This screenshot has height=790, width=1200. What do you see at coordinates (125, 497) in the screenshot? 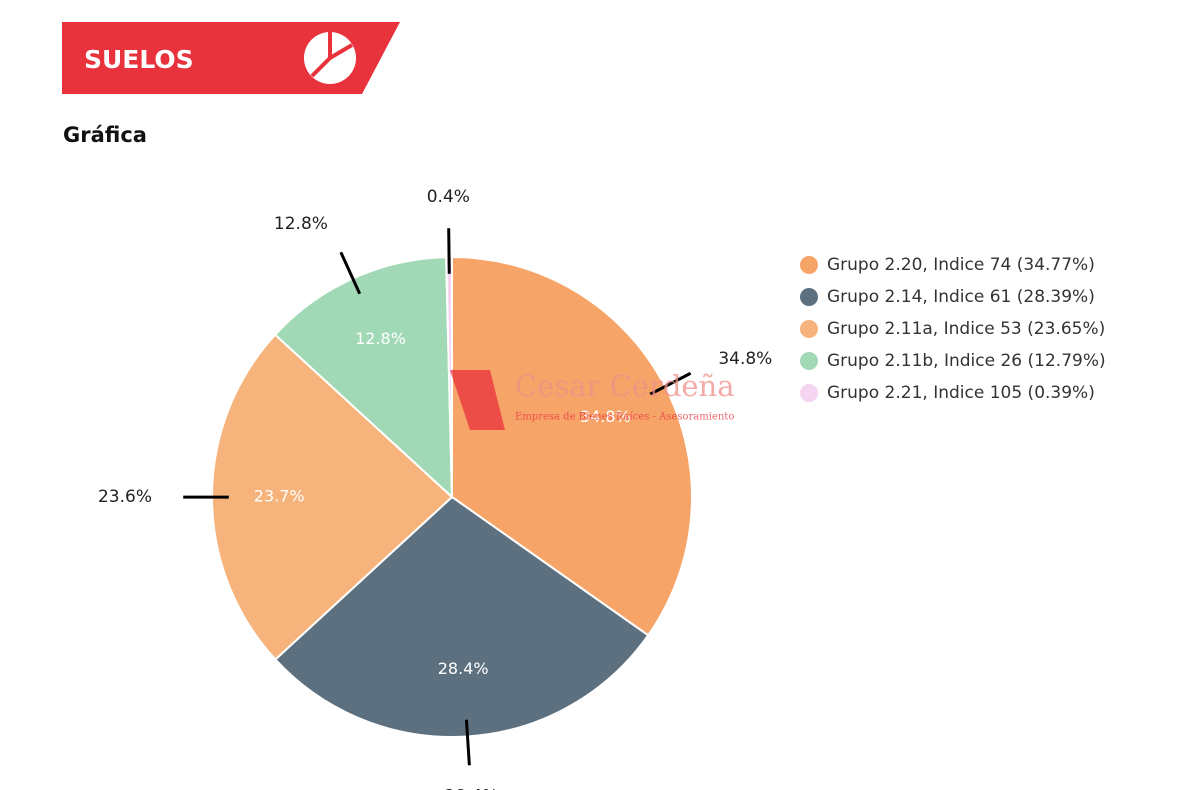
I see `data-label: 23.6%` at bounding box center [125, 497].